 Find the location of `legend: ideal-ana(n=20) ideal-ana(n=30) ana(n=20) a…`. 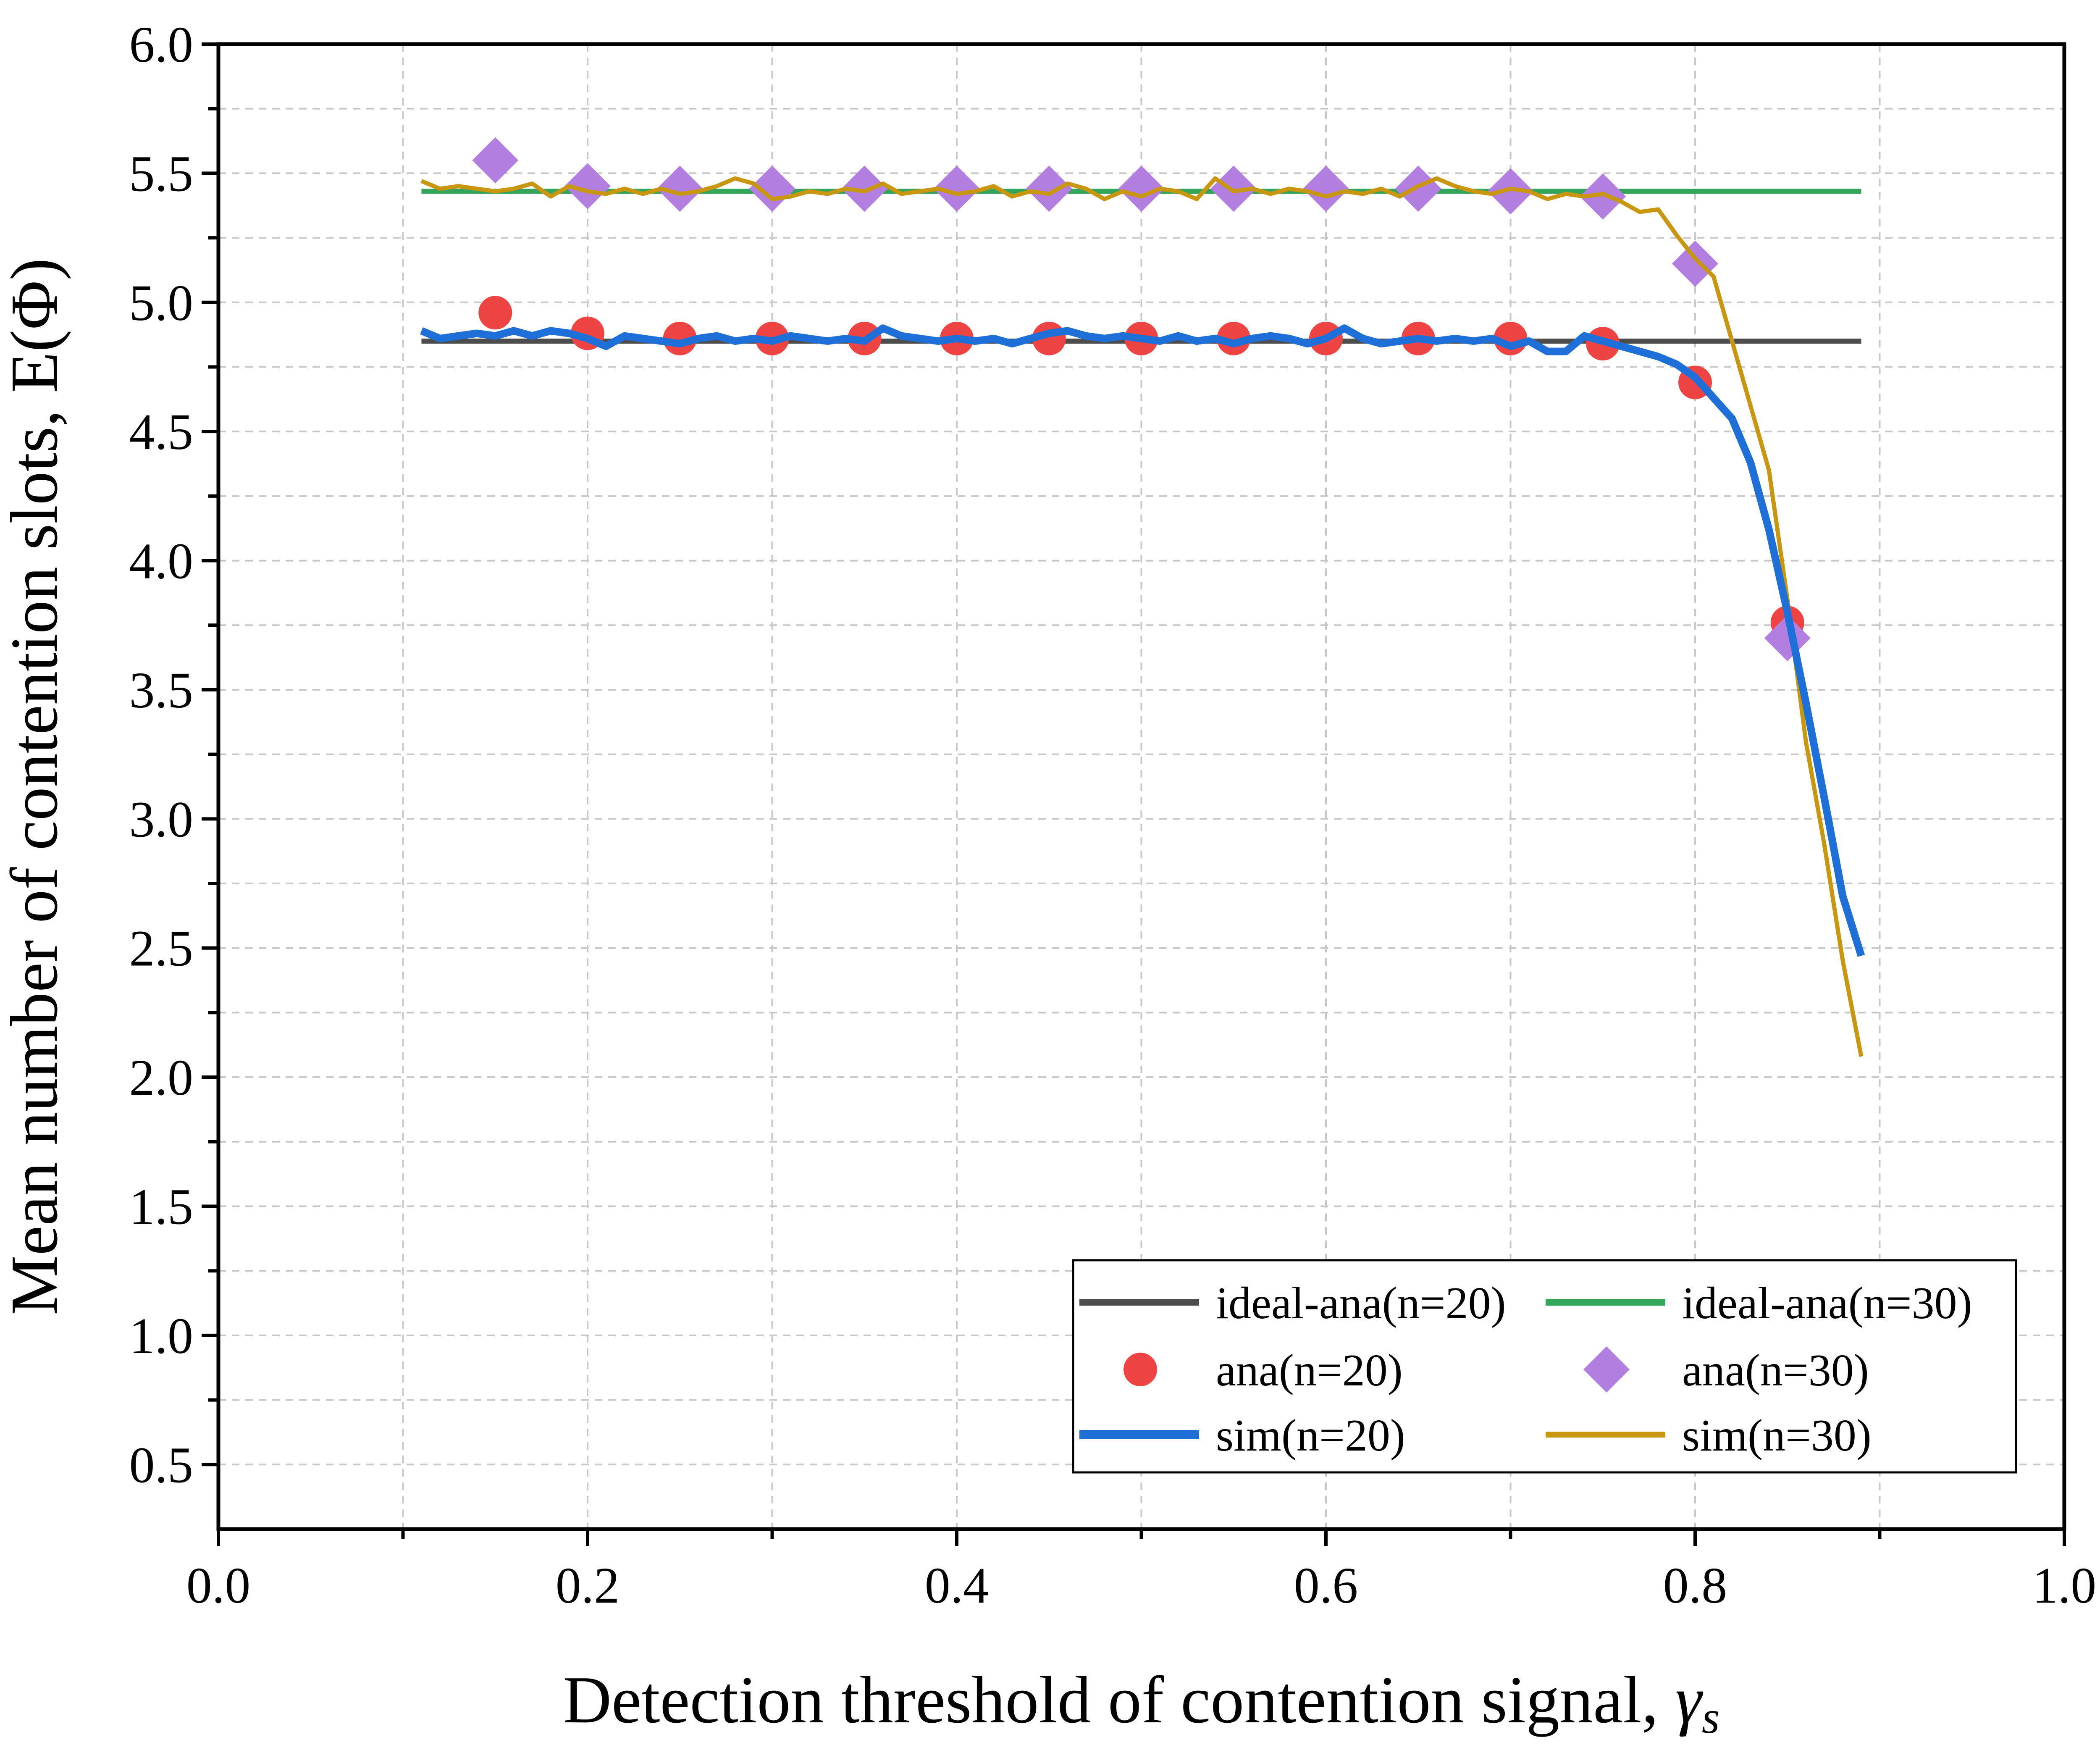

legend: ideal-ana(n=20) ideal-ana(n=30) ana(n=20) a… is located at coordinates (1544, 1366).